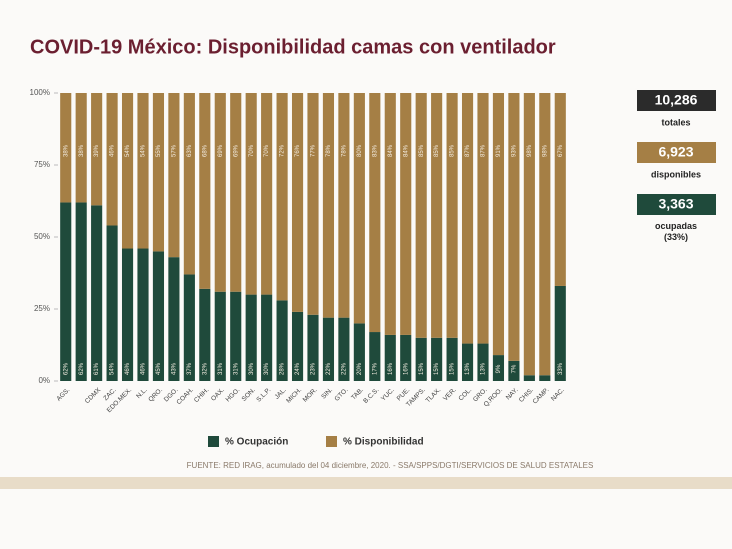 This screenshot has width=732, height=549. Describe the element at coordinates (561, 368) in the screenshot. I see `value-label: 33%` at that location.